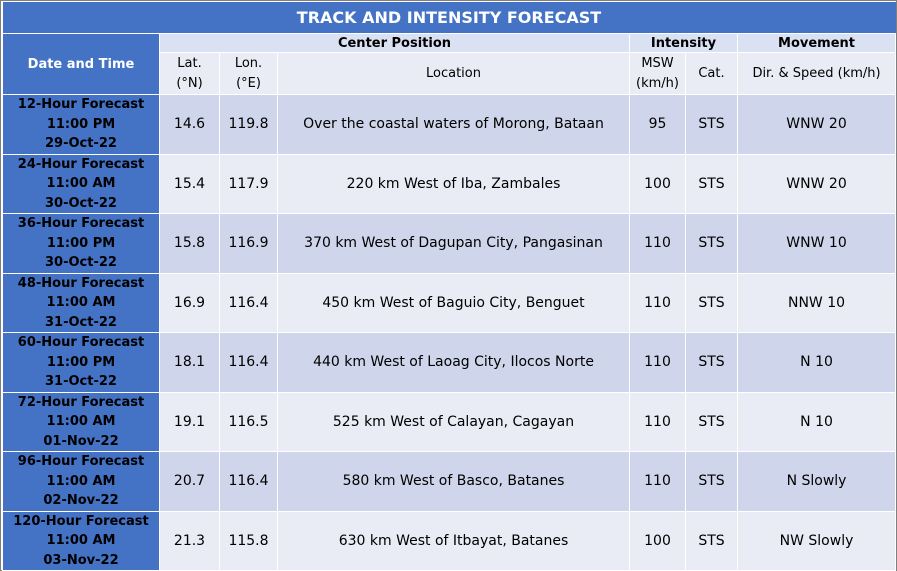 The width and height of the screenshot is (897, 571). I want to click on forecast-period-cell: 120-Hour Forecast 11:00 AM 03-Nov-22, so click(81, 540).